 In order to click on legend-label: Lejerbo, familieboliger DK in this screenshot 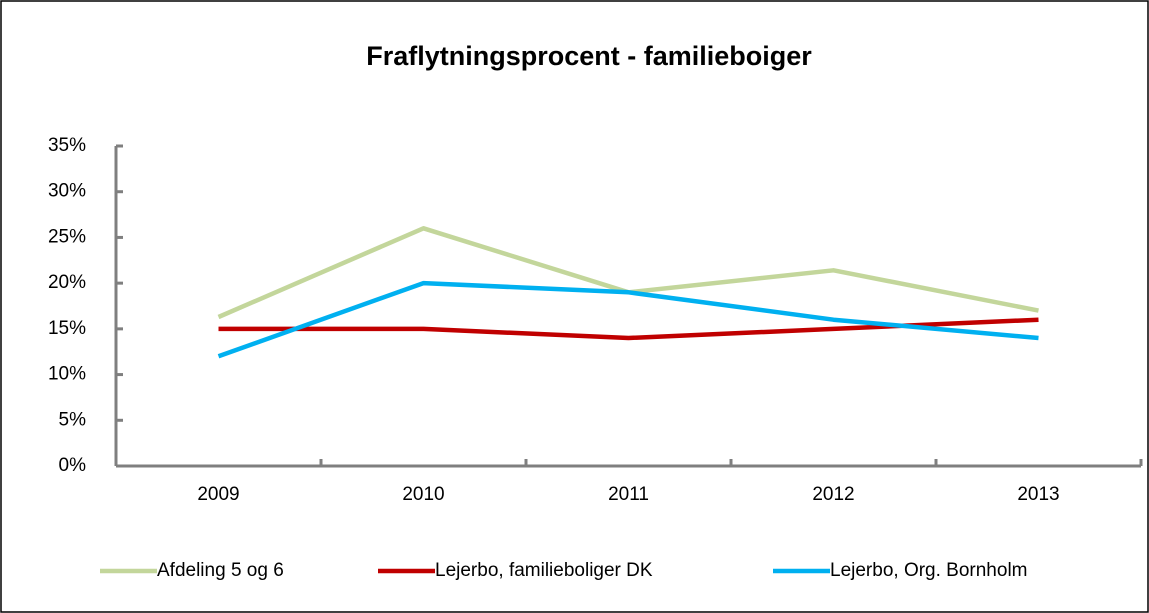, I will do `click(544, 570)`.